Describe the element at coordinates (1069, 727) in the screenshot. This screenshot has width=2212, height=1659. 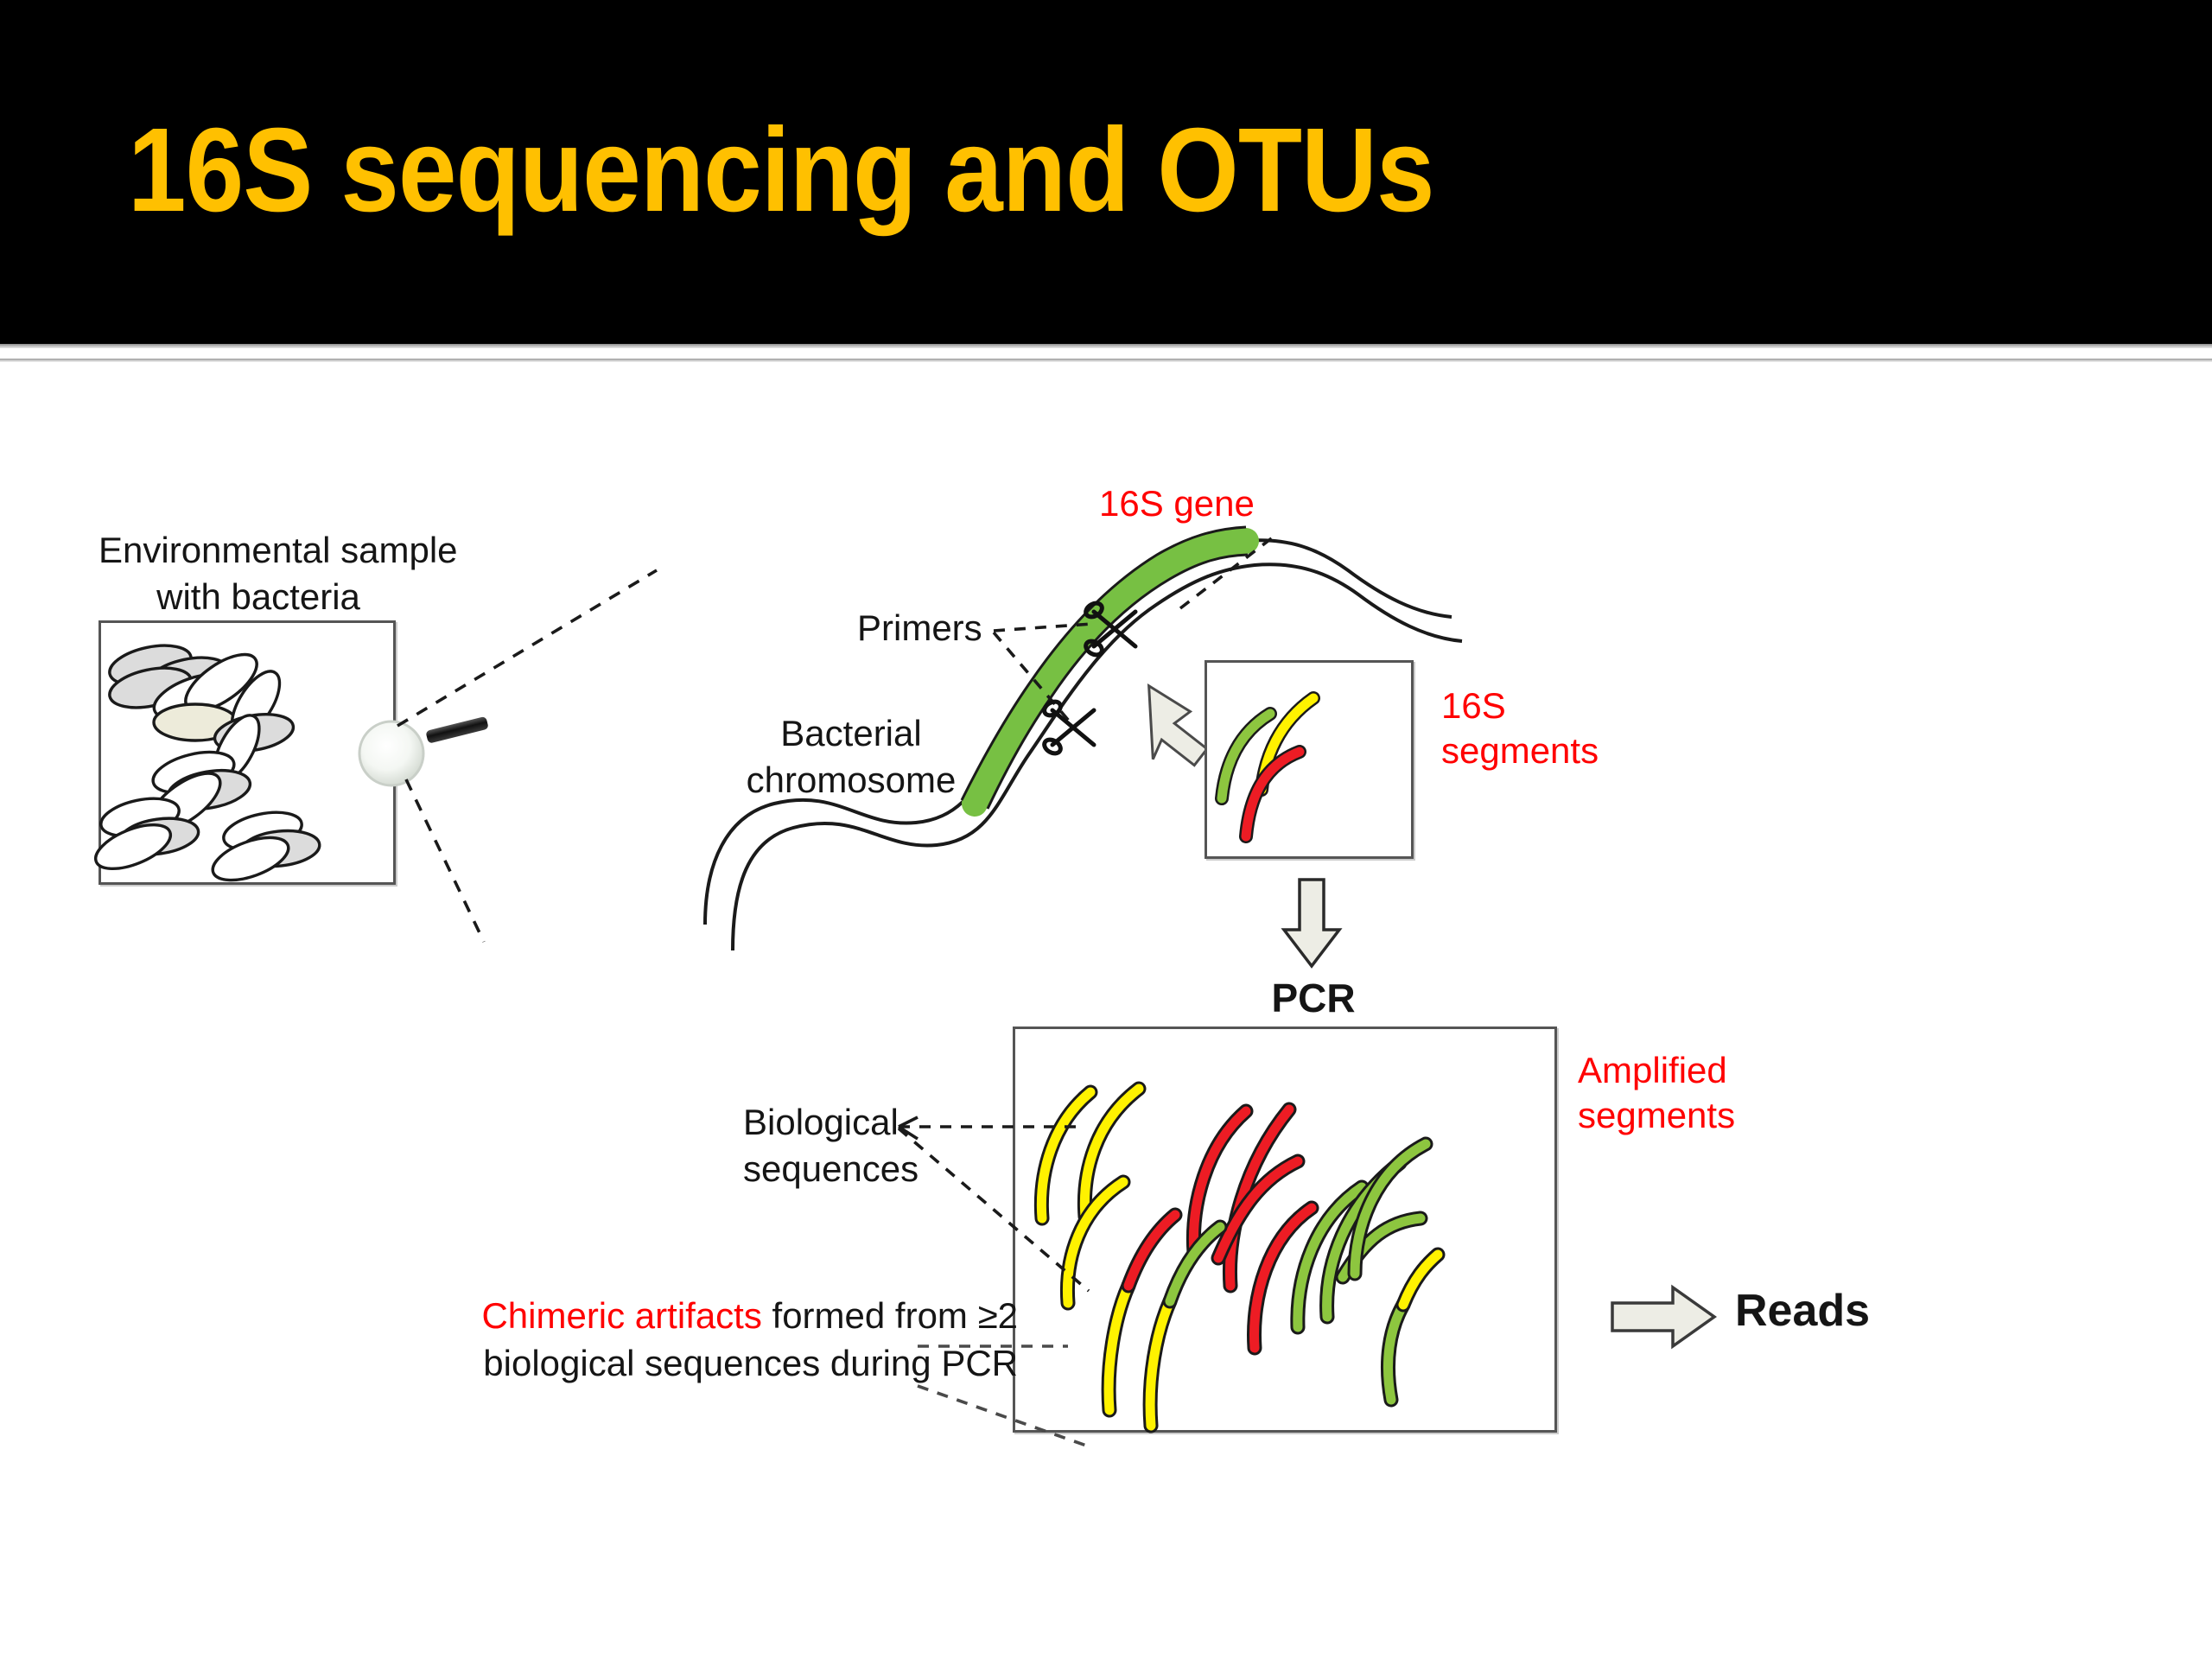
I see `scissors-icon-lower` at that location.